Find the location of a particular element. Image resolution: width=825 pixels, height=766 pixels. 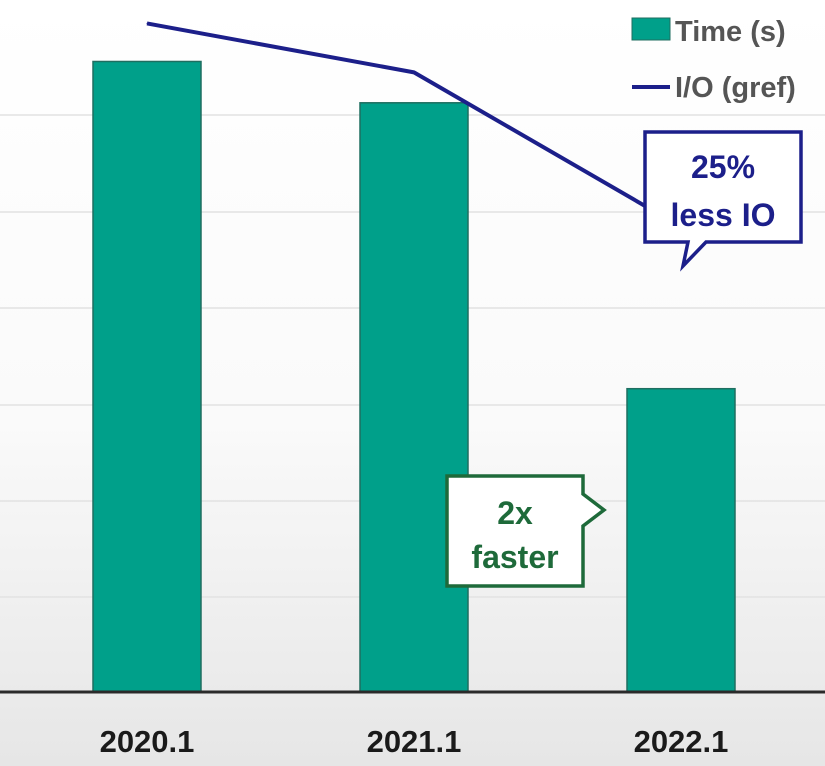

legend-label-io: I/O (gref) is located at coordinates (735, 88).